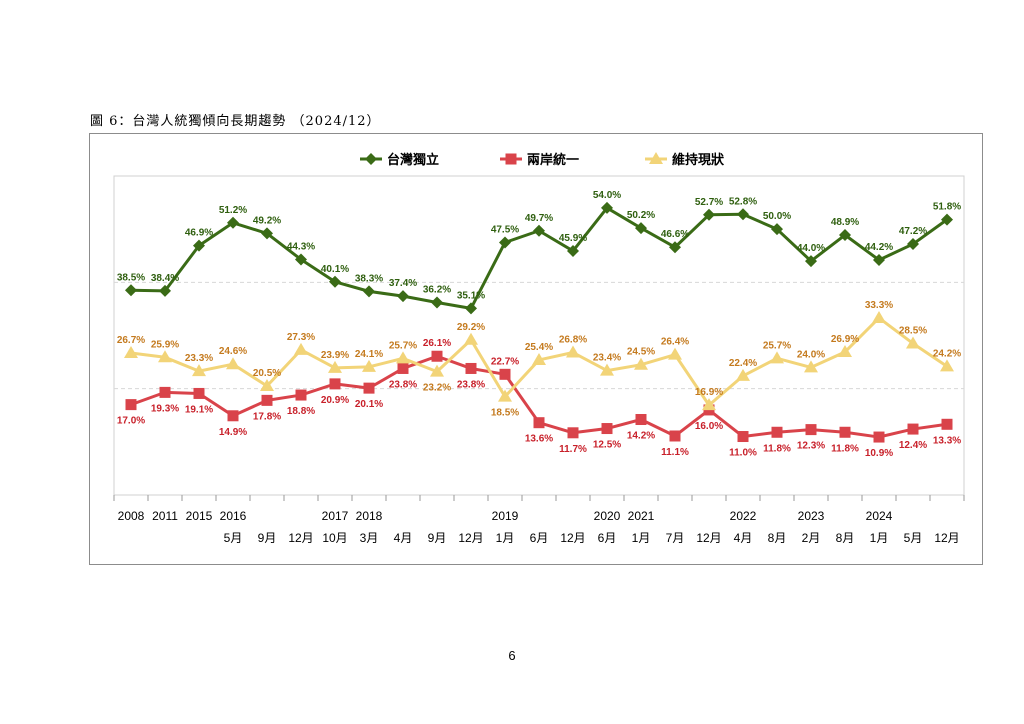 This screenshot has width=1024, height=724. I want to click on data-label-unification: 14.9%, so click(233, 432).